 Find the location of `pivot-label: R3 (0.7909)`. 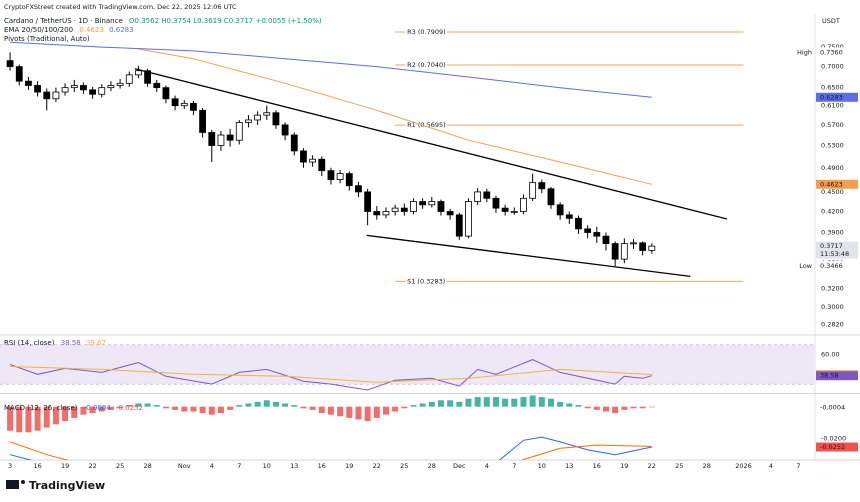

pivot-label: R3 (0.7909) is located at coordinates (426, 32).